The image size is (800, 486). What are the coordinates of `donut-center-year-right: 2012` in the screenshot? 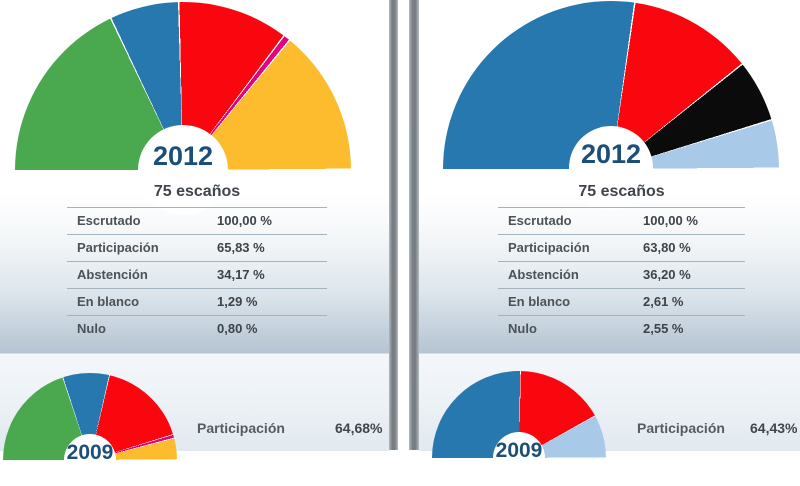 It's located at (611, 168).